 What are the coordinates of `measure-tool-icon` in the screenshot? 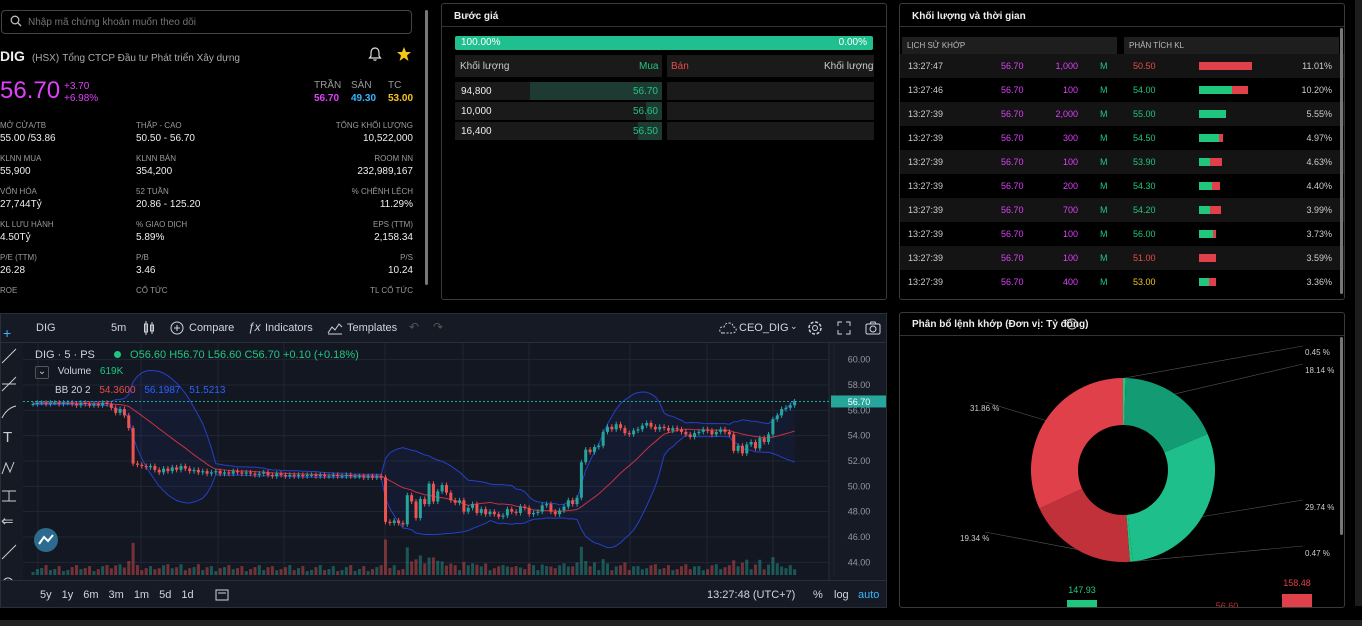 It's located at (9, 497).